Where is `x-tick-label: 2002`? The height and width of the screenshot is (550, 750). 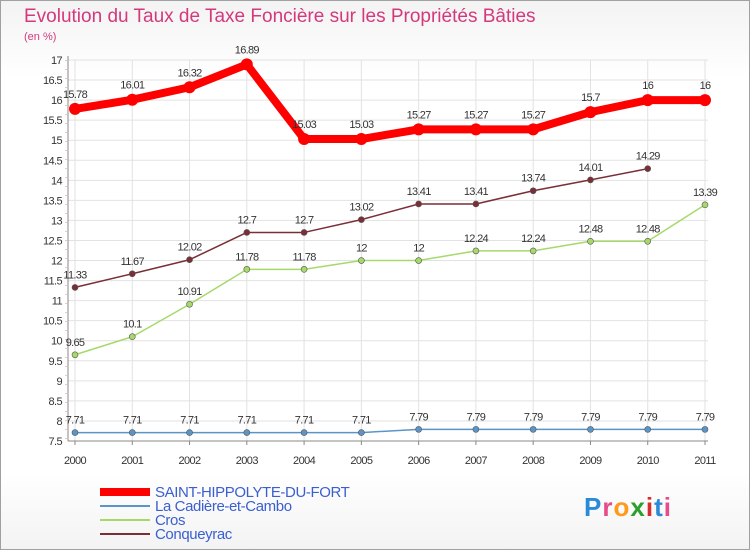 x-tick-label: 2002 is located at coordinates (190, 461).